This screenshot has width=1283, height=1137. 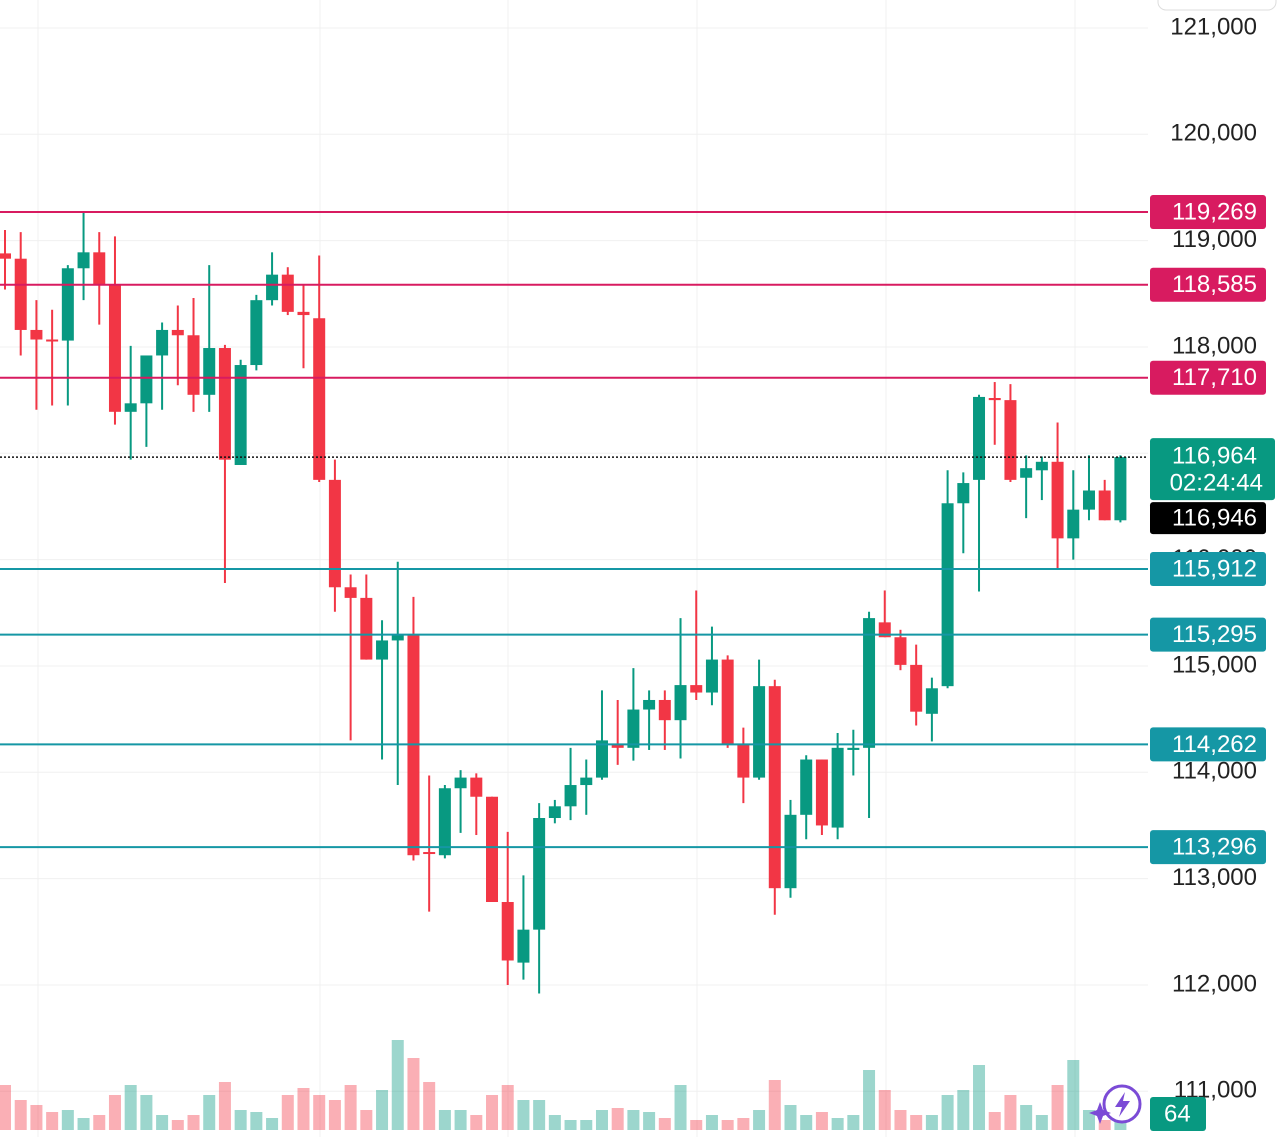 I want to click on icon-bolt, so click(x=1122, y=1104).